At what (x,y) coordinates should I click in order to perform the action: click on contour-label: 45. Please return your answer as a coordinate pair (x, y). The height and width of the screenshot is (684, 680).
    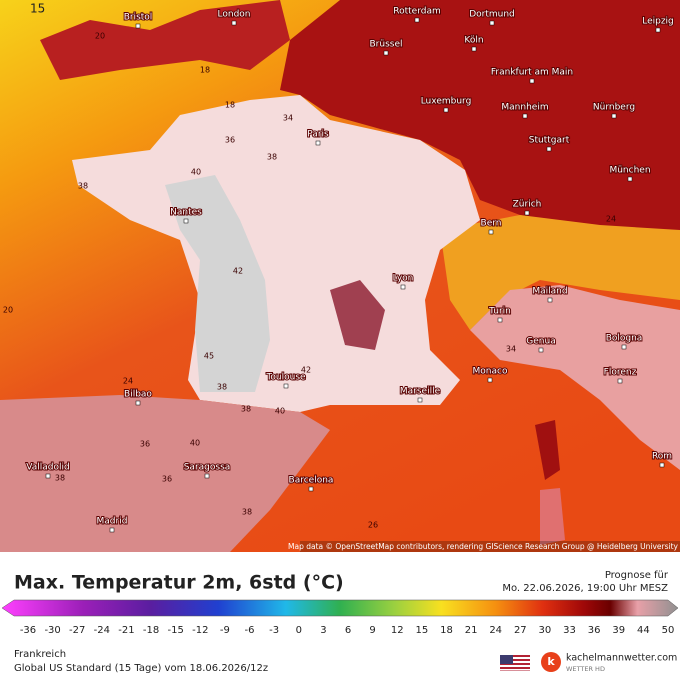
    Looking at the image, I should click on (209, 356).